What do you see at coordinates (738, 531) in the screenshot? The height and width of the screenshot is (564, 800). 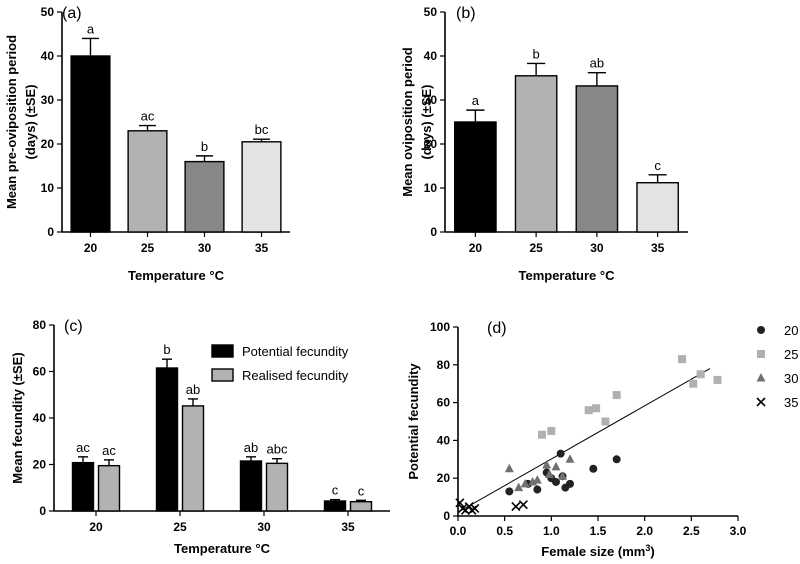 I see `x-tick-label: 3.0` at bounding box center [738, 531].